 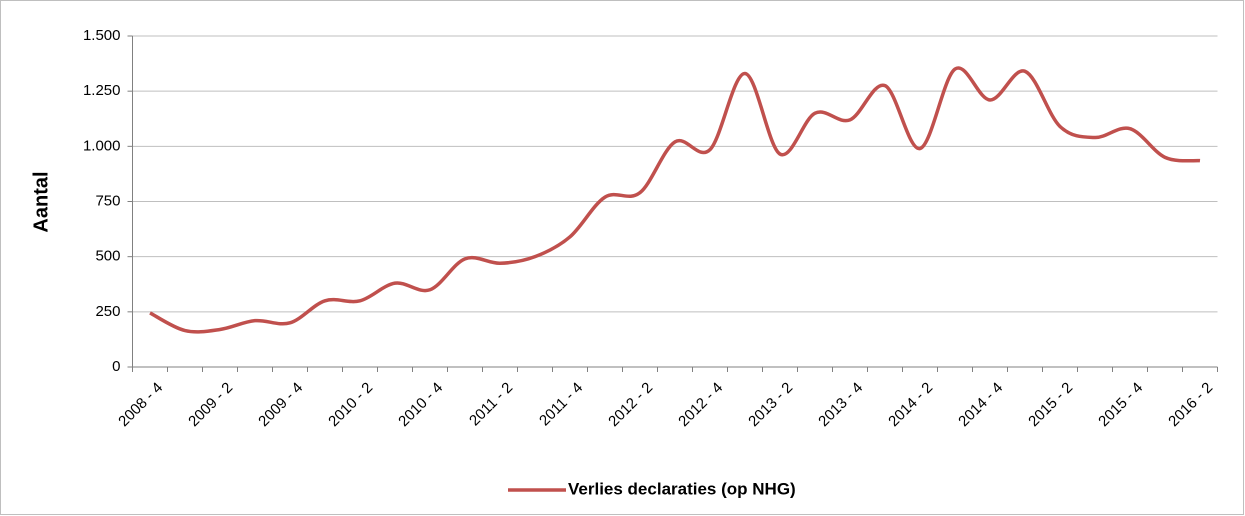 What do you see at coordinates (116, 366) in the screenshot?
I see `y-tick-label: 0` at bounding box center [116, 366].